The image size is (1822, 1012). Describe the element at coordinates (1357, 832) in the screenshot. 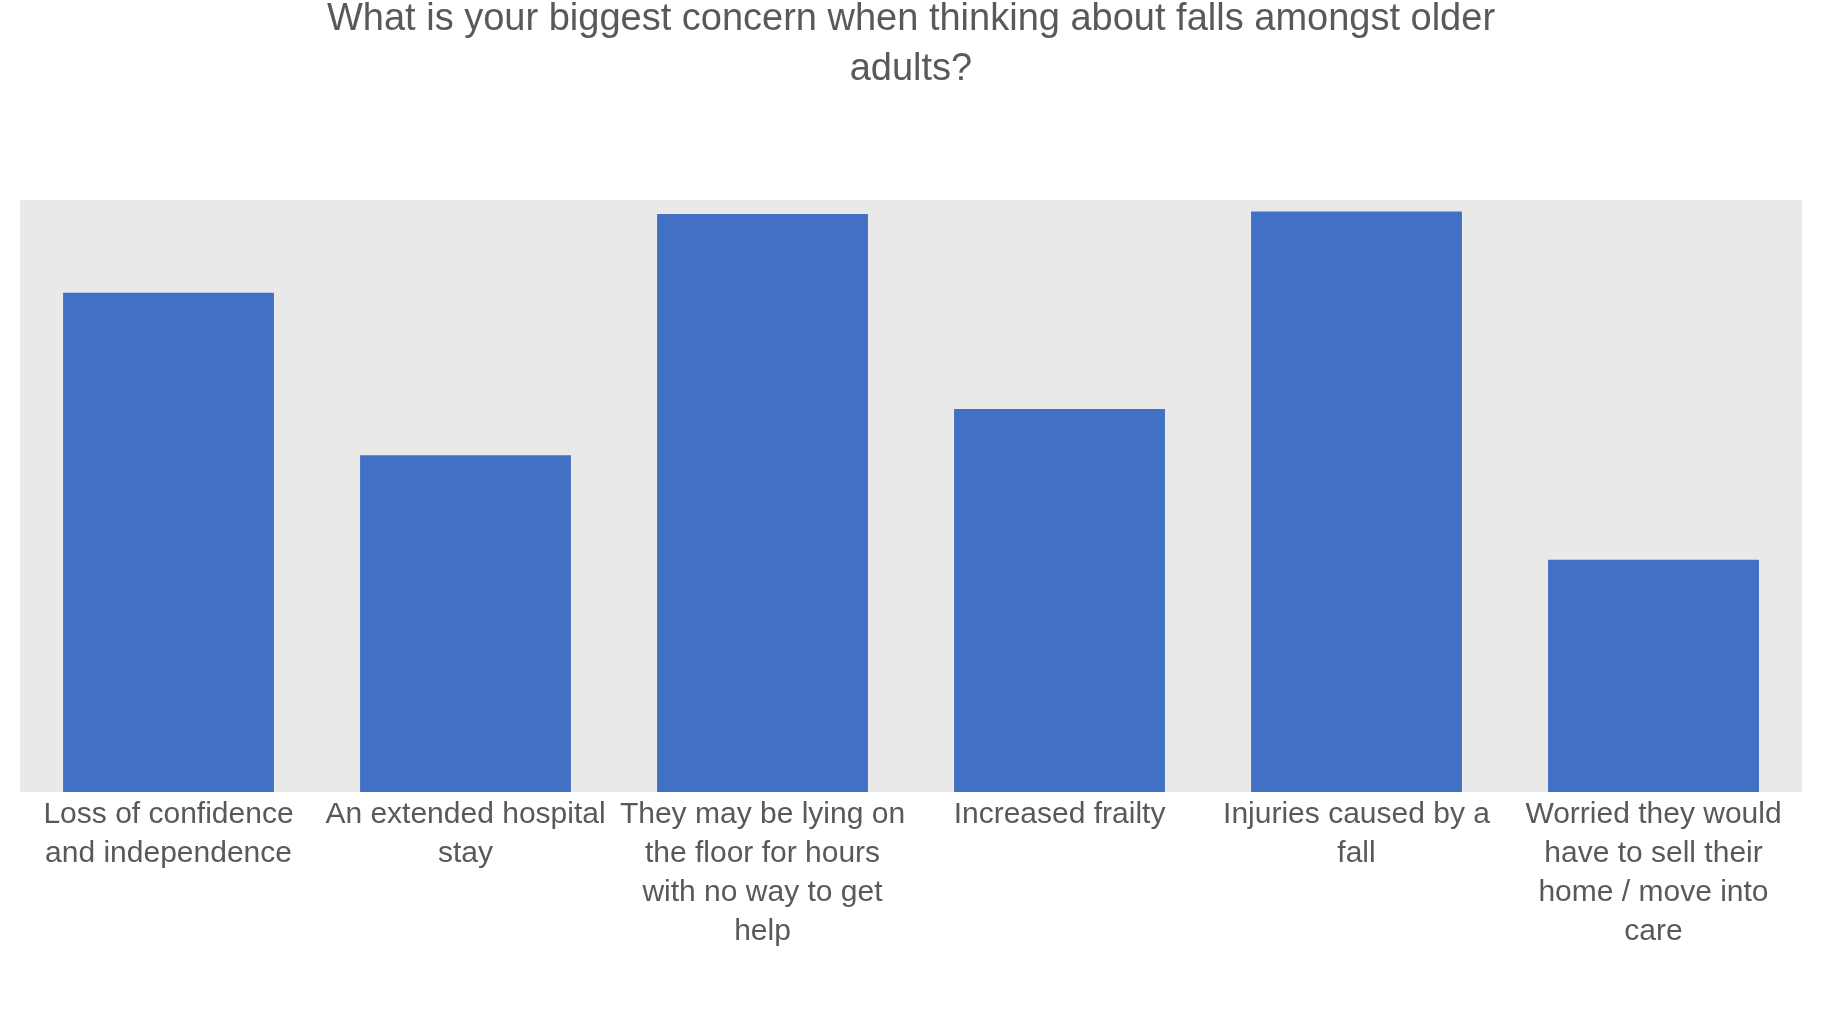

I see `x-tick-label: Injuries caused by a fall` at that location.